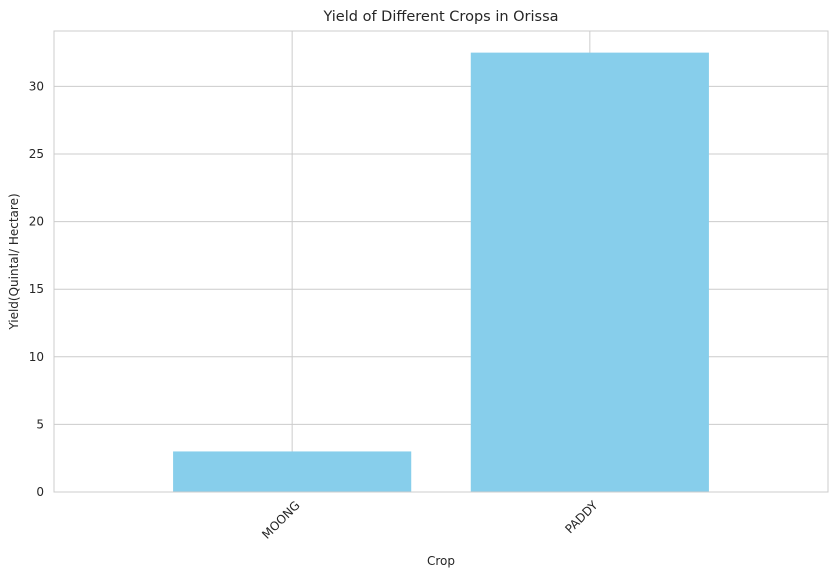 The height and width of the screenshot is (576, 838). I want to click on x-tick-label: MOONG, so click(281, 520).